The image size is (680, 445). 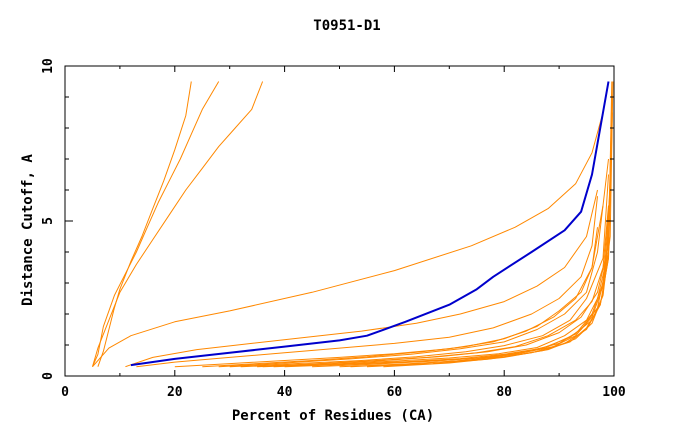 What do you see at coordinates (614, 392) in the screenshot?
I see `x-tick-label: 100` at bounding box center [614, 392].